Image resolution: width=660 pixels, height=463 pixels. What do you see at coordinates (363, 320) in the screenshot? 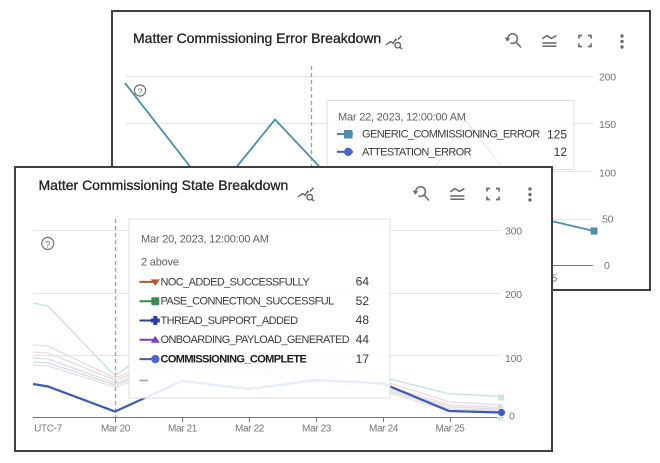
I see `svg-text: 48` at bounding box center [363, 320].